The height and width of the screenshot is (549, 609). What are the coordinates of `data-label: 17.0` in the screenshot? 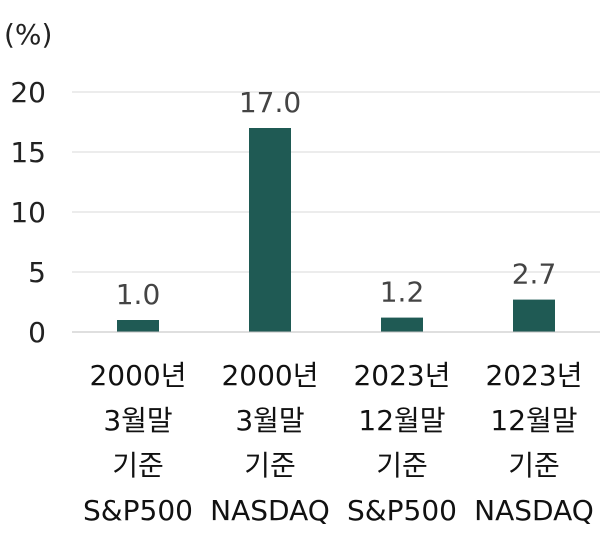 It's located at (270, 102).